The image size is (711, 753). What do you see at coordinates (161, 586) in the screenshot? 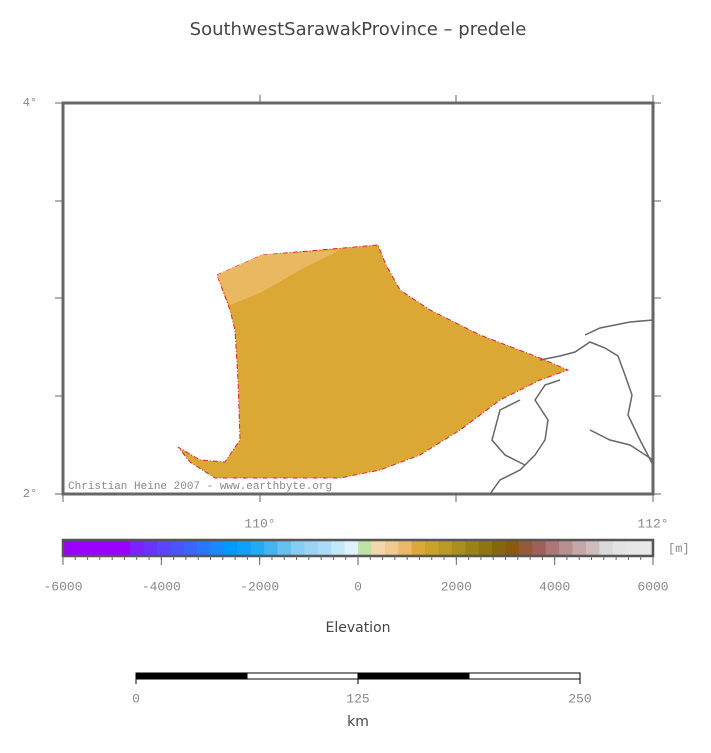
I see `tick-label: -4000` at bounding box center [161, 586].